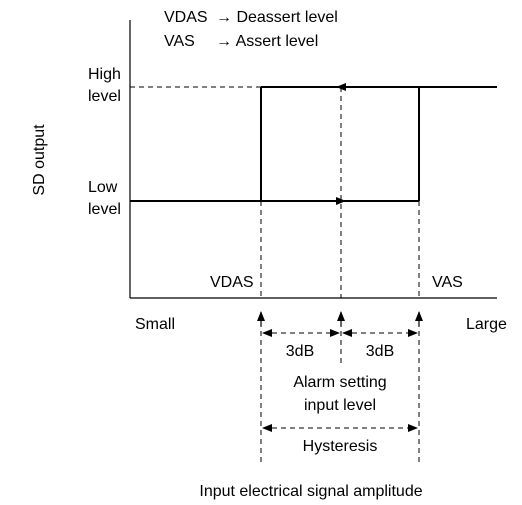 The image size is (522, 505). I want to click on level-label: High, so click(104, 74).